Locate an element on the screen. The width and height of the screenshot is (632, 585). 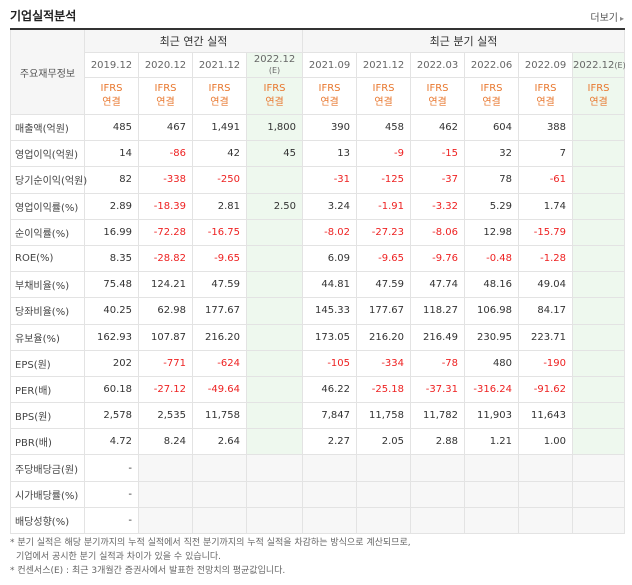
table-cell: -1.91 is located at coordinates (384, 206).